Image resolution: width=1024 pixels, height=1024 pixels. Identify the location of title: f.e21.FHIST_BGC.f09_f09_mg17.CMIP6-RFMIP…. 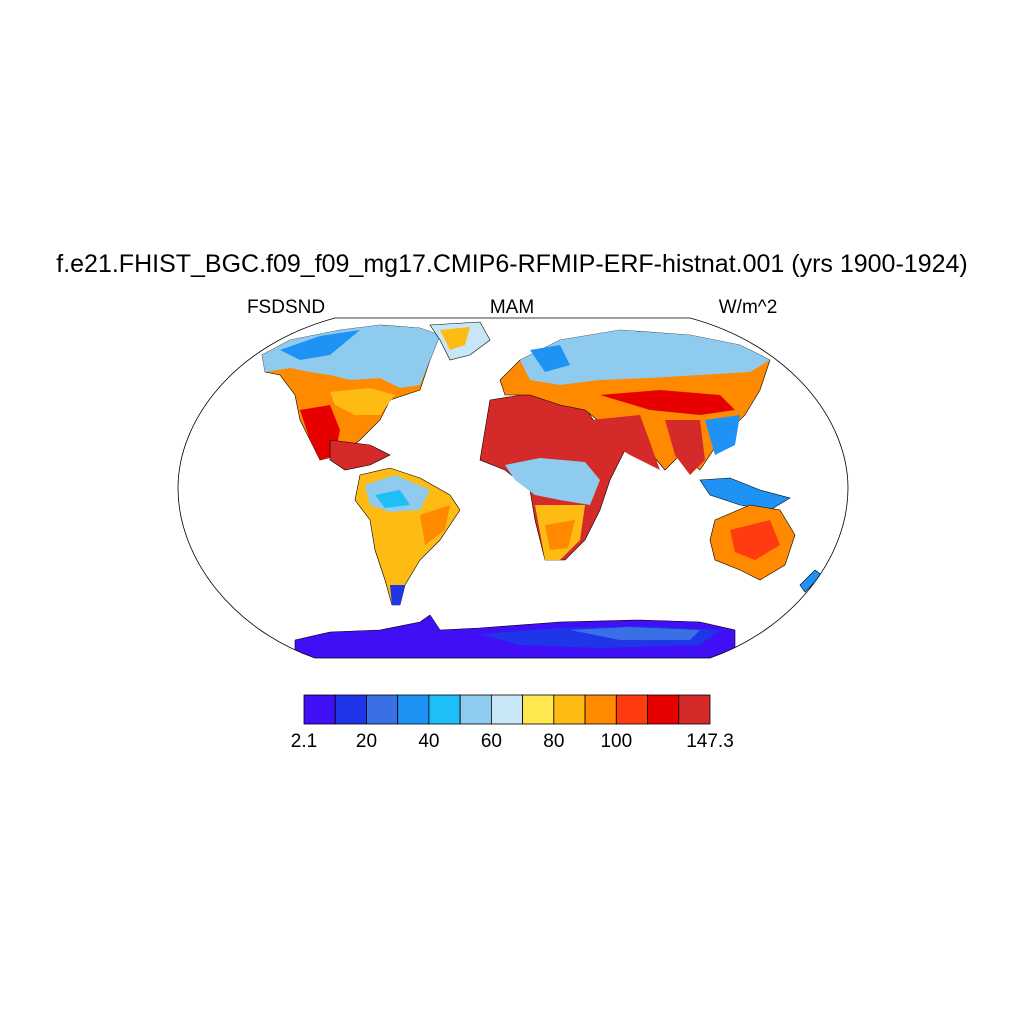
(511, 264).